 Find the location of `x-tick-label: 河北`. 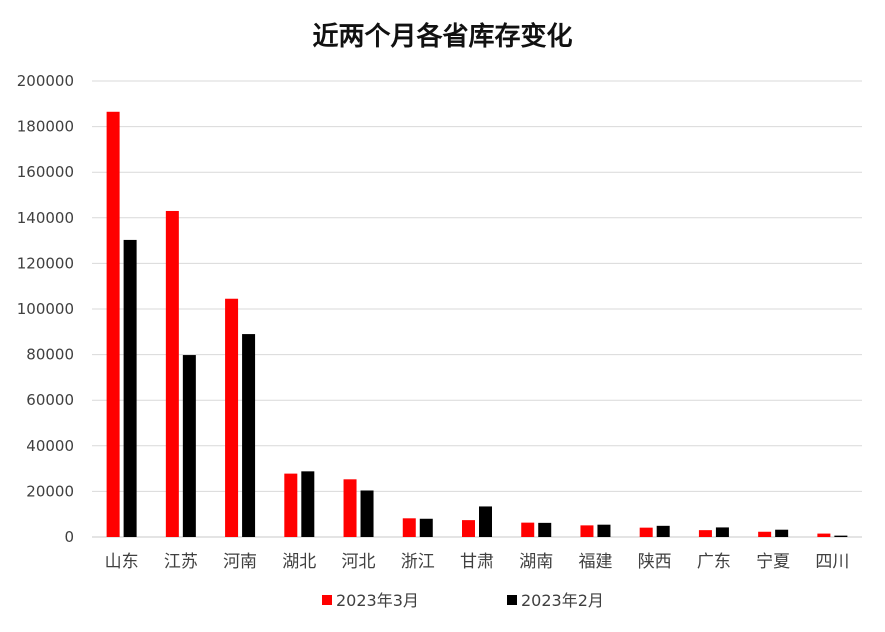

x-tick-label: 河北 is located at coordinates (359, 562).